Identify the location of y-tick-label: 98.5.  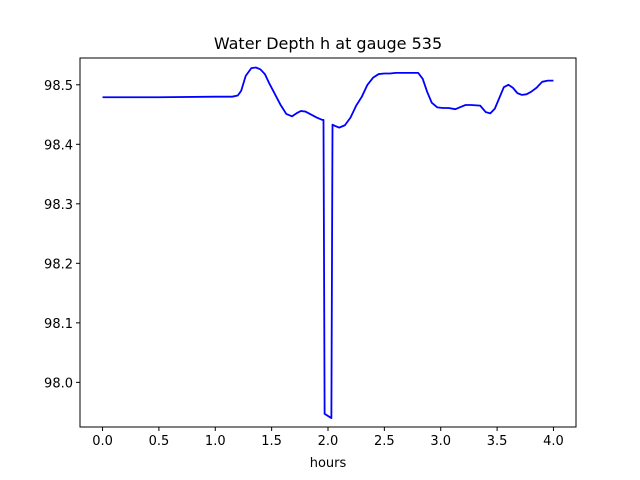
(58, 86).